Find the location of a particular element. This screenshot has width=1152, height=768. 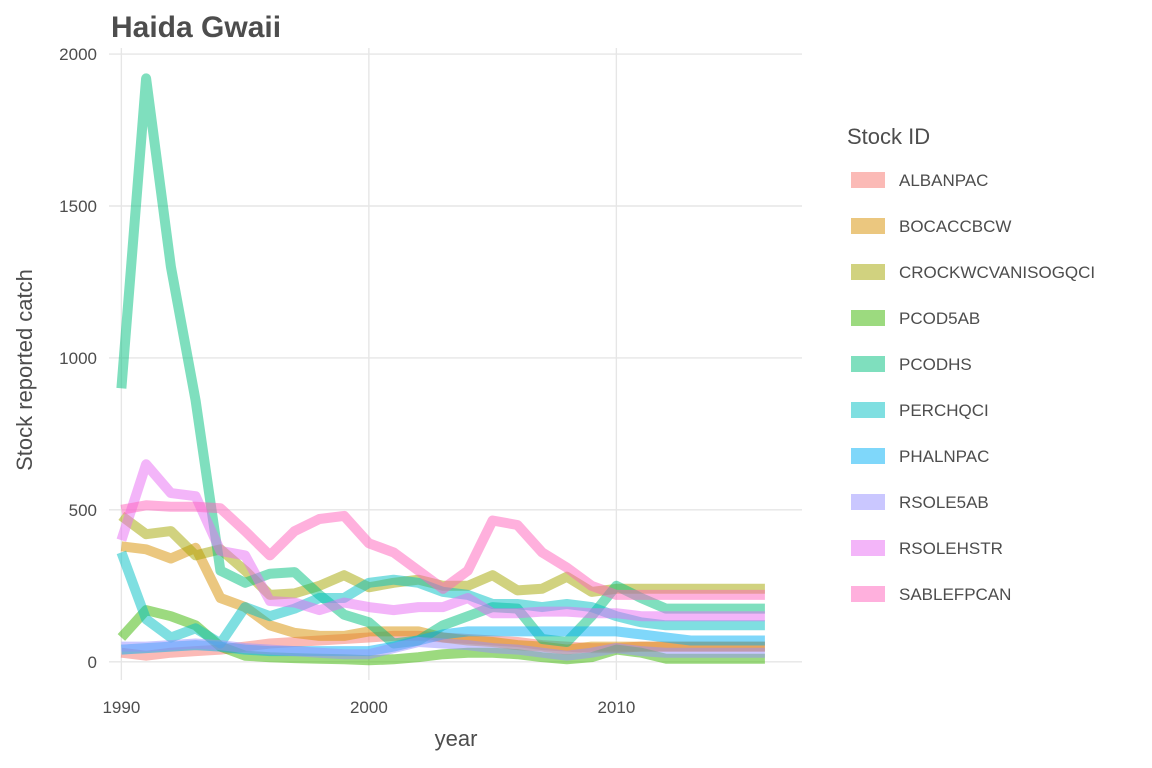

legend-label: CROCKWCVANISOGQCI is located at coordinates (997, 272).